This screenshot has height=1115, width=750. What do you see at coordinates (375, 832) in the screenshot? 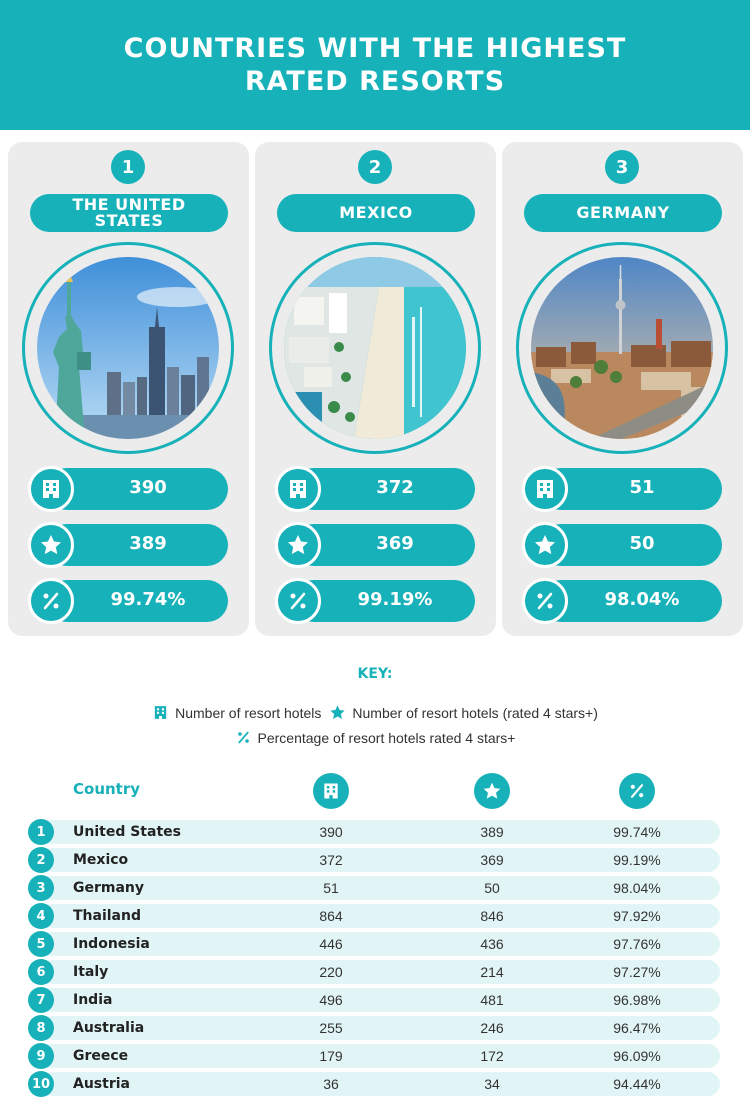
I see `table-row: 1 United States 390 389 99.74%` at bounding box center [375, 832].